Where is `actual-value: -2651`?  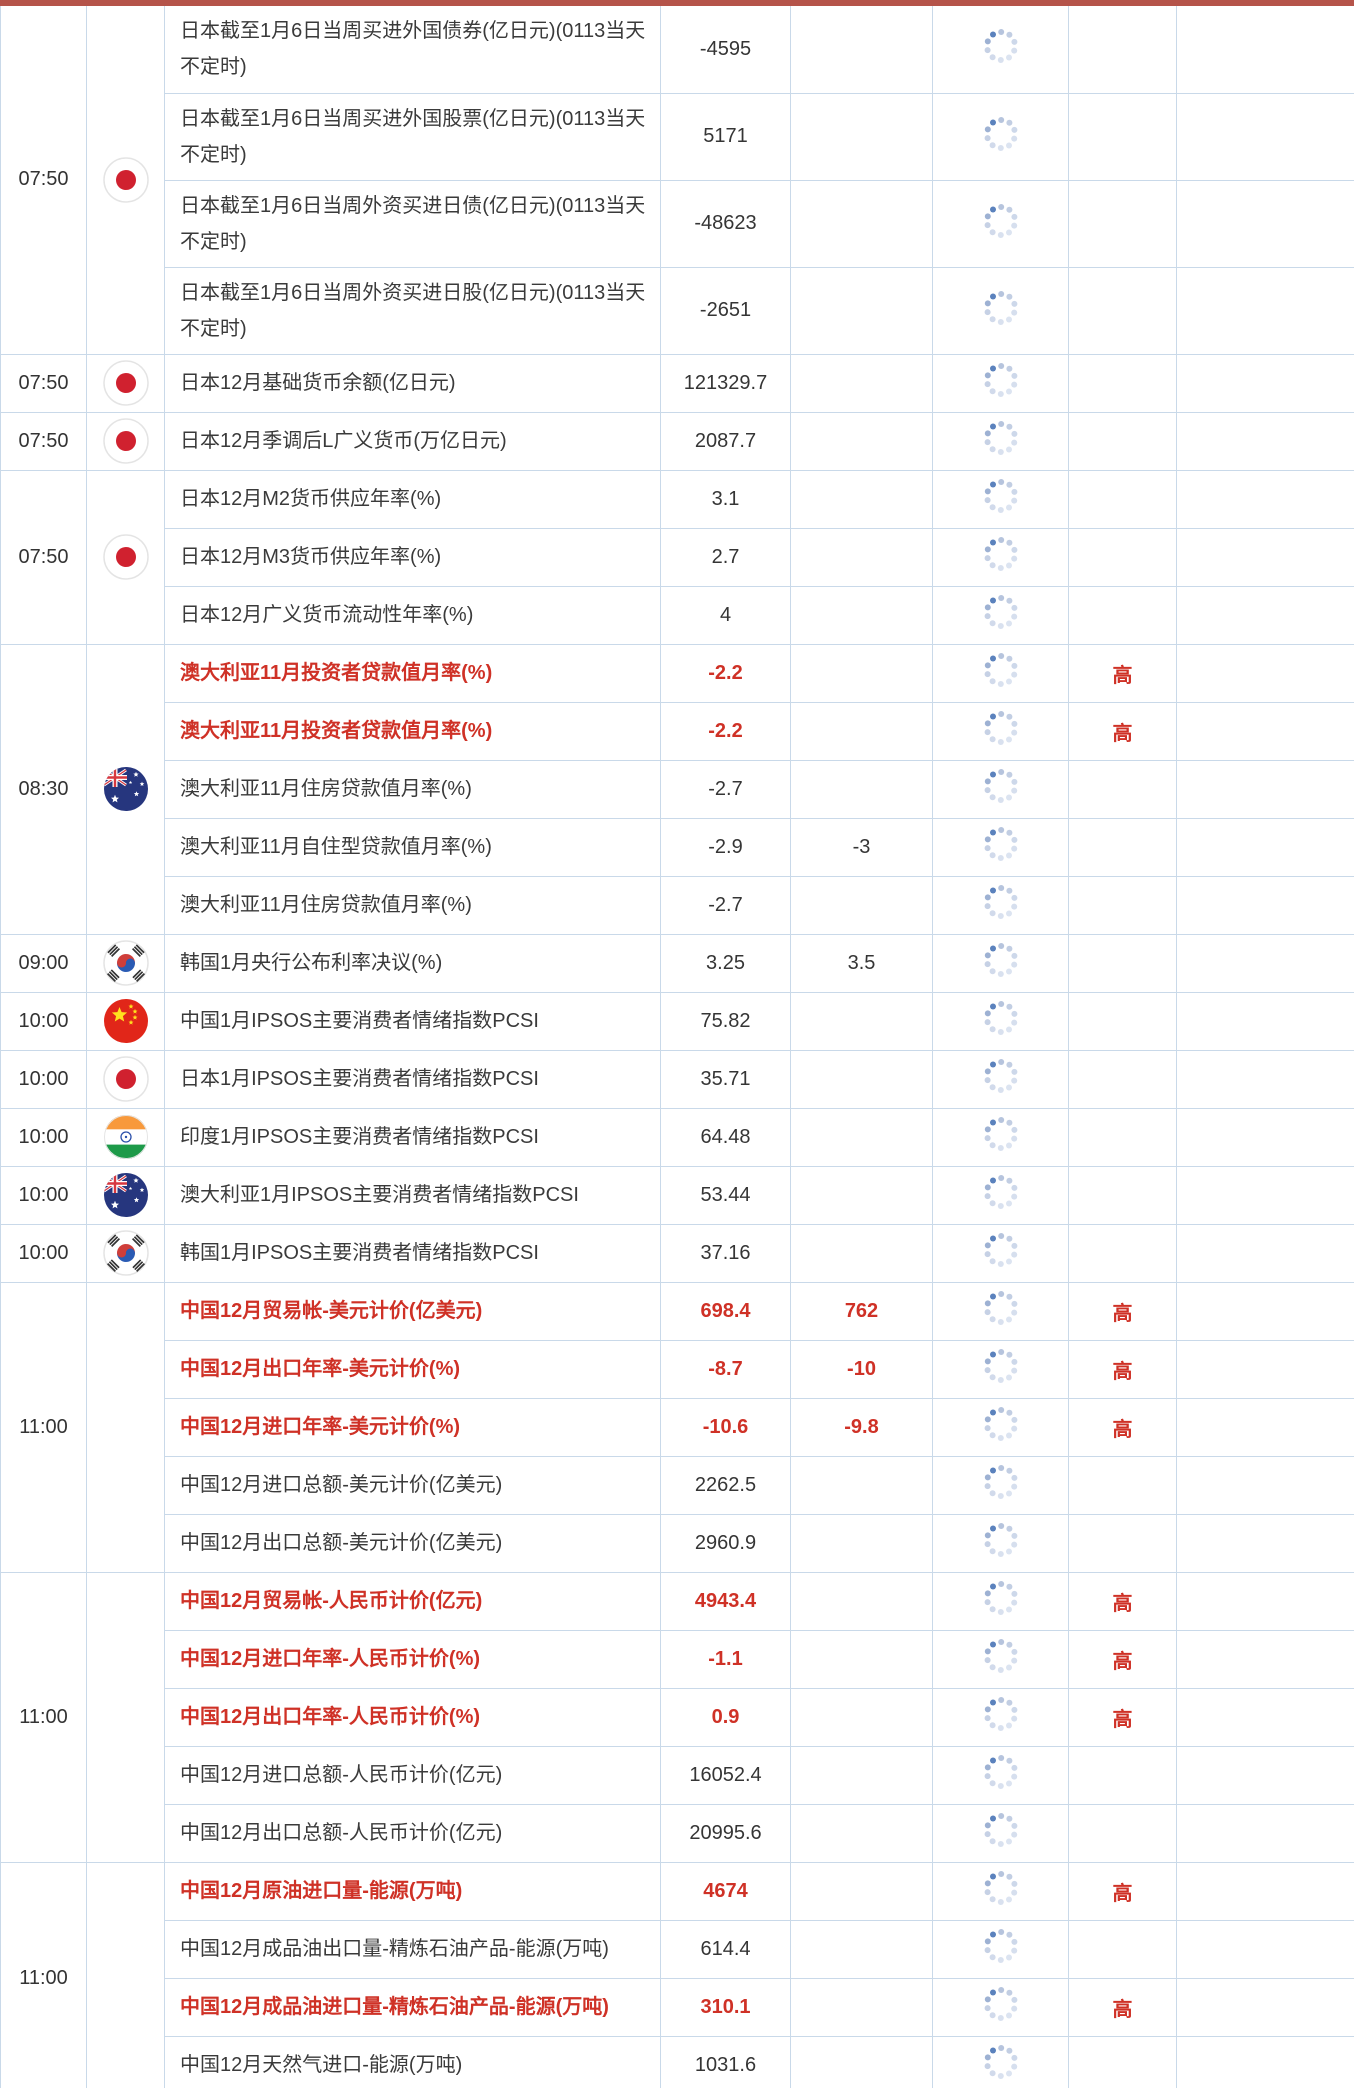 actual-value: -2651 is located at coordinates (725, 310).